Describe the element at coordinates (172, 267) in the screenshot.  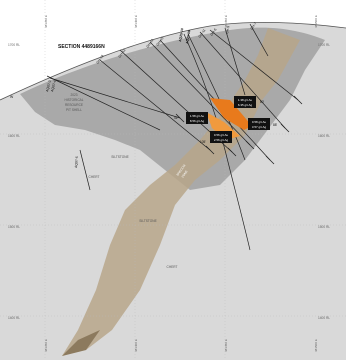
I see `chert-label-lower: CHERT` at that location.